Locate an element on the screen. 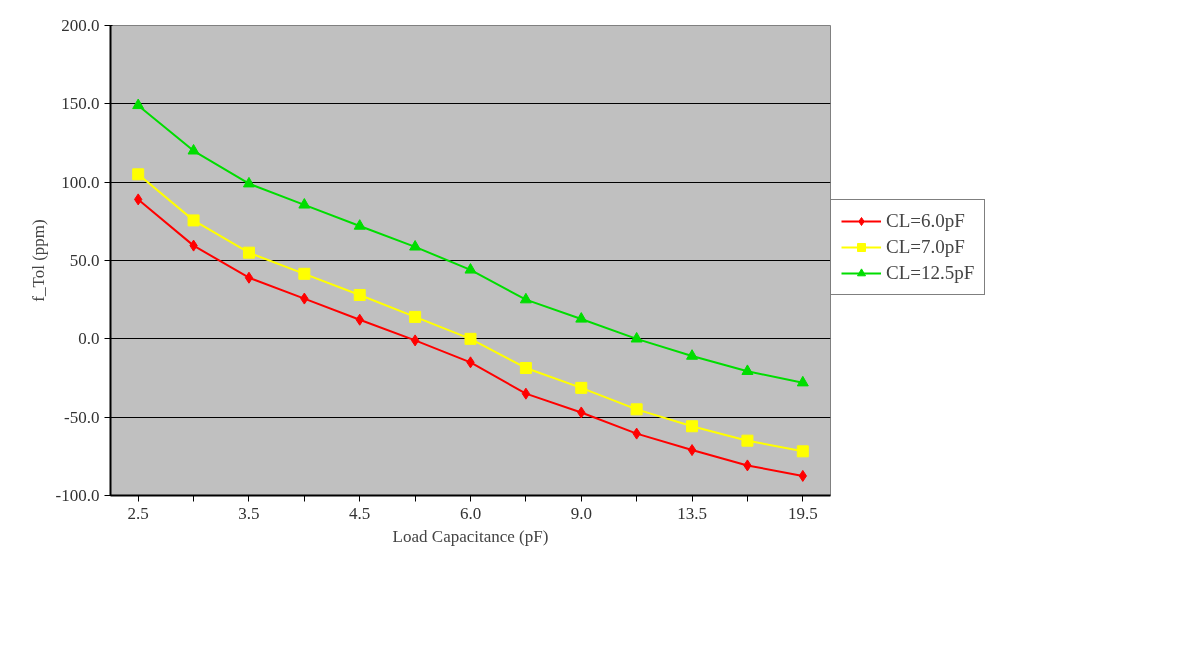 The height and width of the screenshot is (667, 1204). x-tick-label: 3.5 is located at coordinates (249, 513).